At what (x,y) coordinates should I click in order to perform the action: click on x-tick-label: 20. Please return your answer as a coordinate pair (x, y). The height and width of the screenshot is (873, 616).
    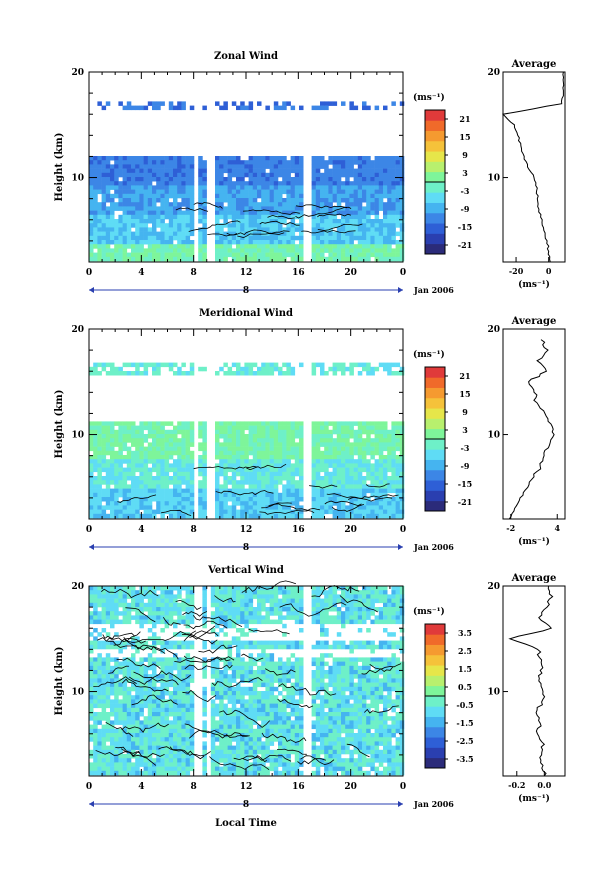
    Looking at the image, I should click on (350, 273).